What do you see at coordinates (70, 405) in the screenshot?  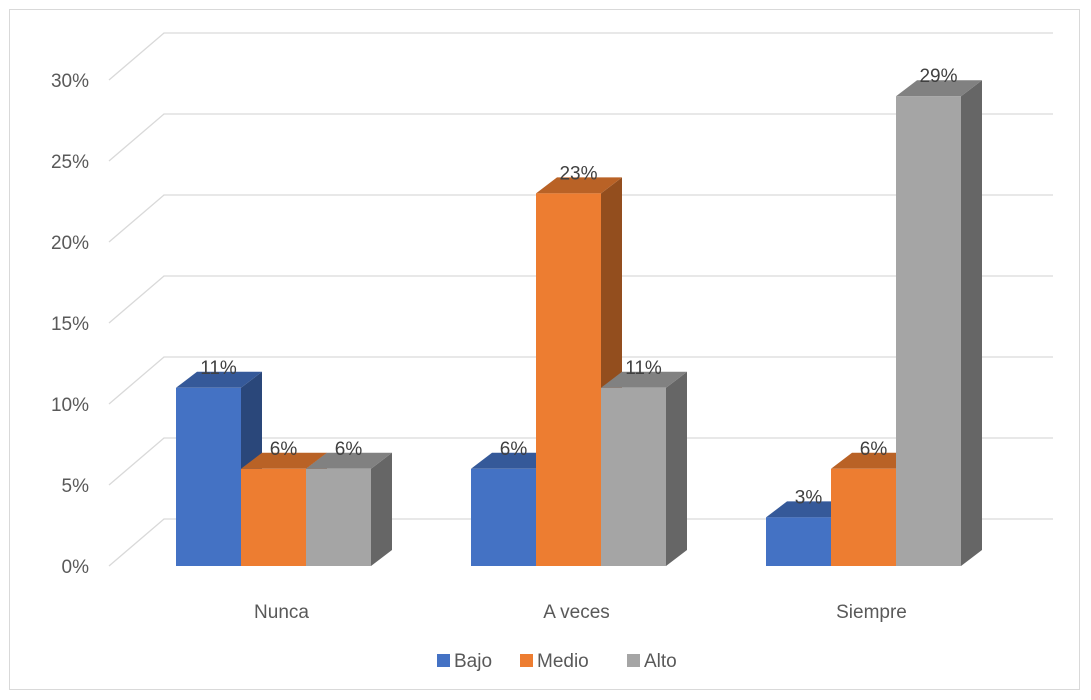 I see `y-tick-label: 10%` at bounding box center [70, 405].